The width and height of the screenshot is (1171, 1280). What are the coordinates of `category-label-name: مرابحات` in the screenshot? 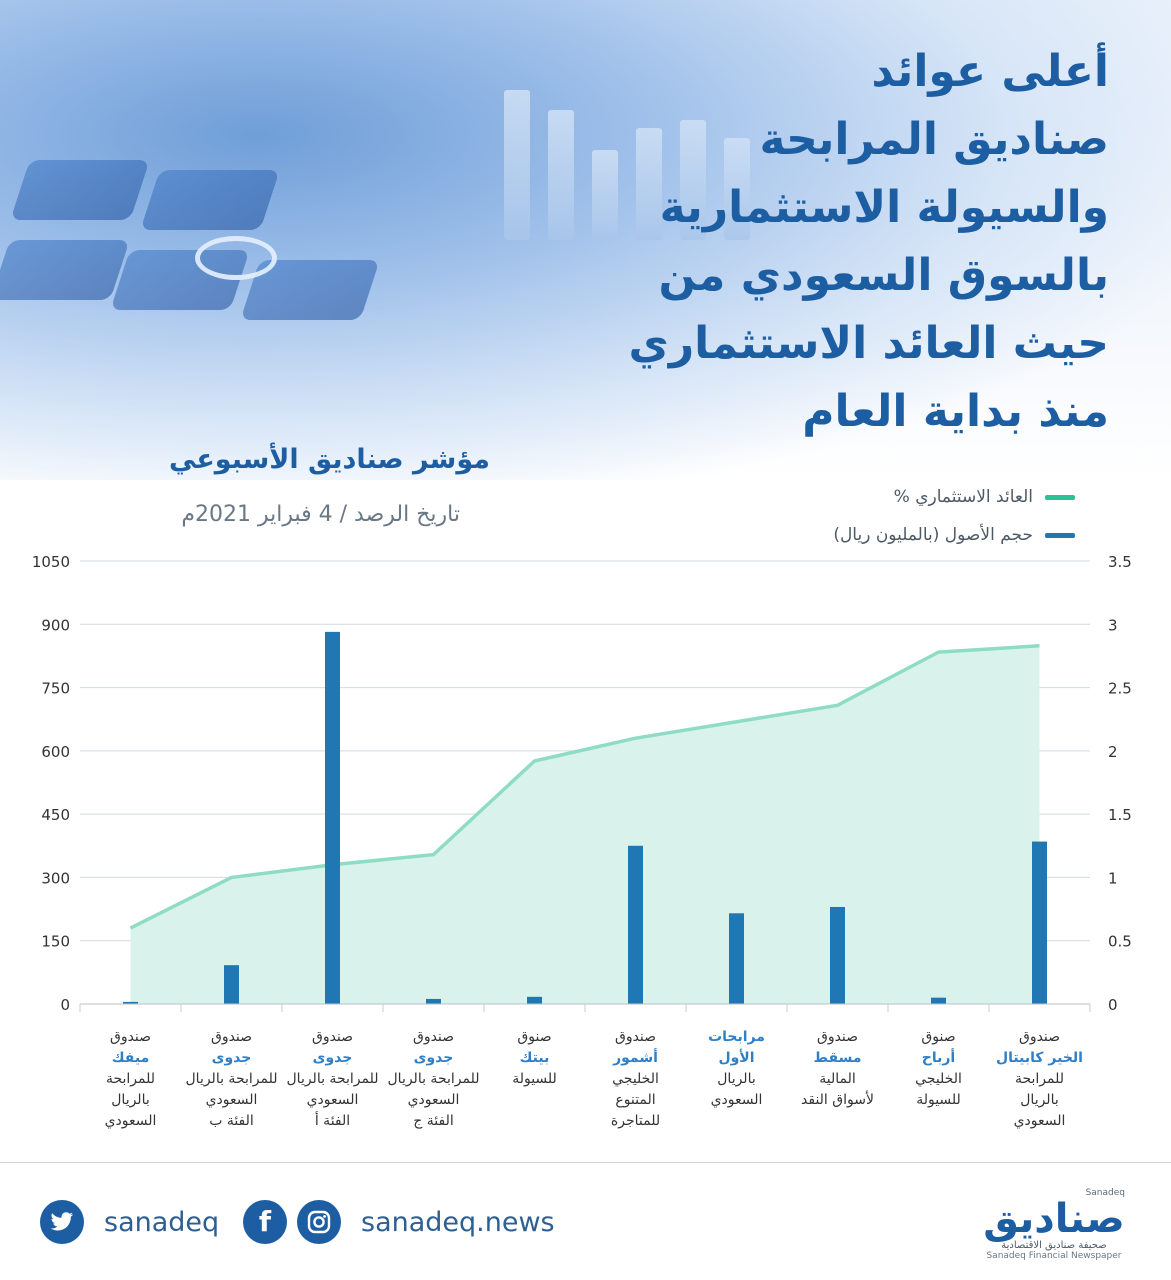 It's located at (736, 1037).